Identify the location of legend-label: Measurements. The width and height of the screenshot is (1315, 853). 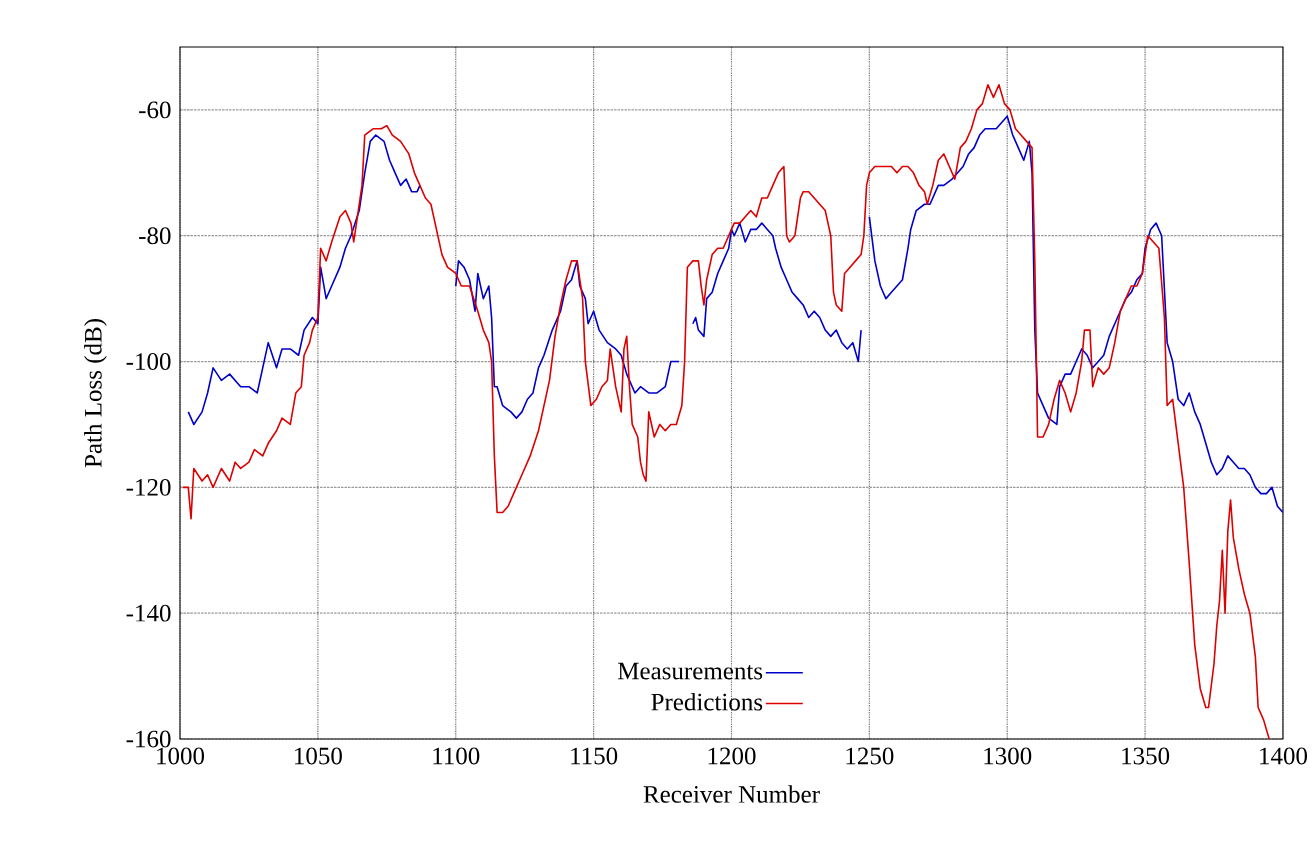
(690, 671).